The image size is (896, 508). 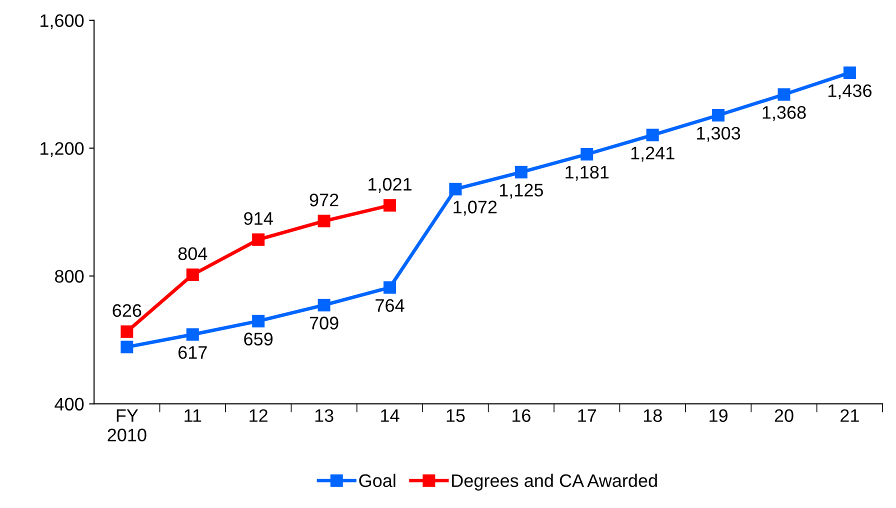 I want to click on data-label: 1,303, so click(x=718, y=134).